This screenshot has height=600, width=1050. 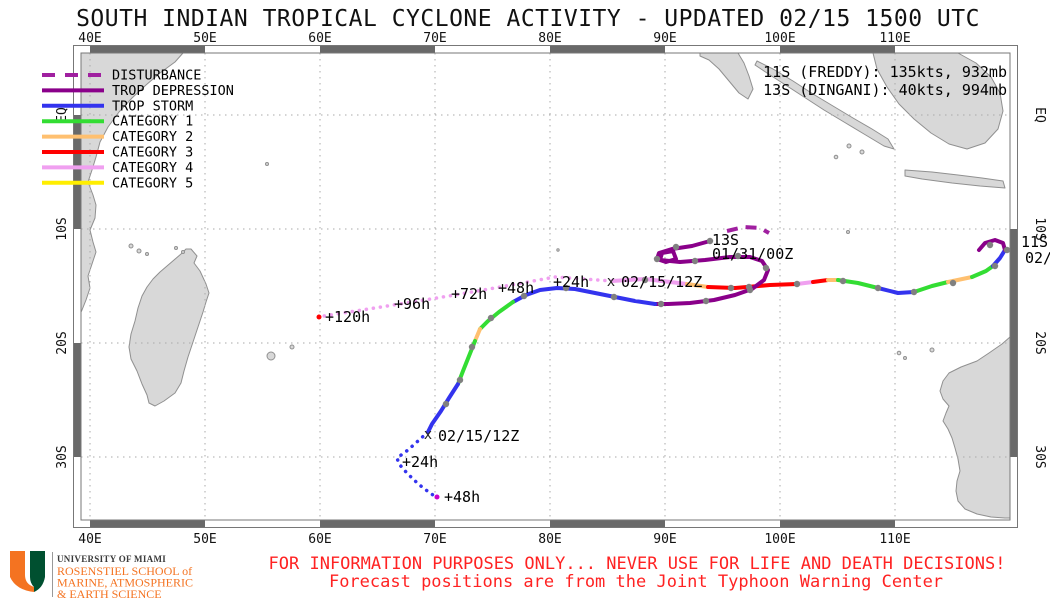 What do you see at coordinates (125, 583) in the screenshot?
I see `school-line2: MARINE, ATMOSPHERIC` at bounding box center [125, 583].